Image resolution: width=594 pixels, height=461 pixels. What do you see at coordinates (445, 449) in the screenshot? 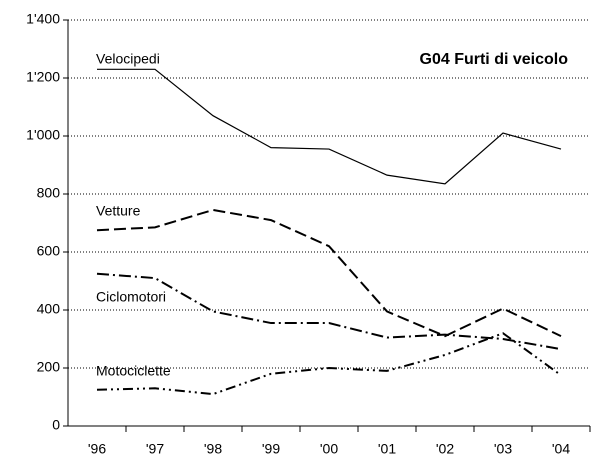
I see `x-tick-label: '02` at bounding box center [445, 449].